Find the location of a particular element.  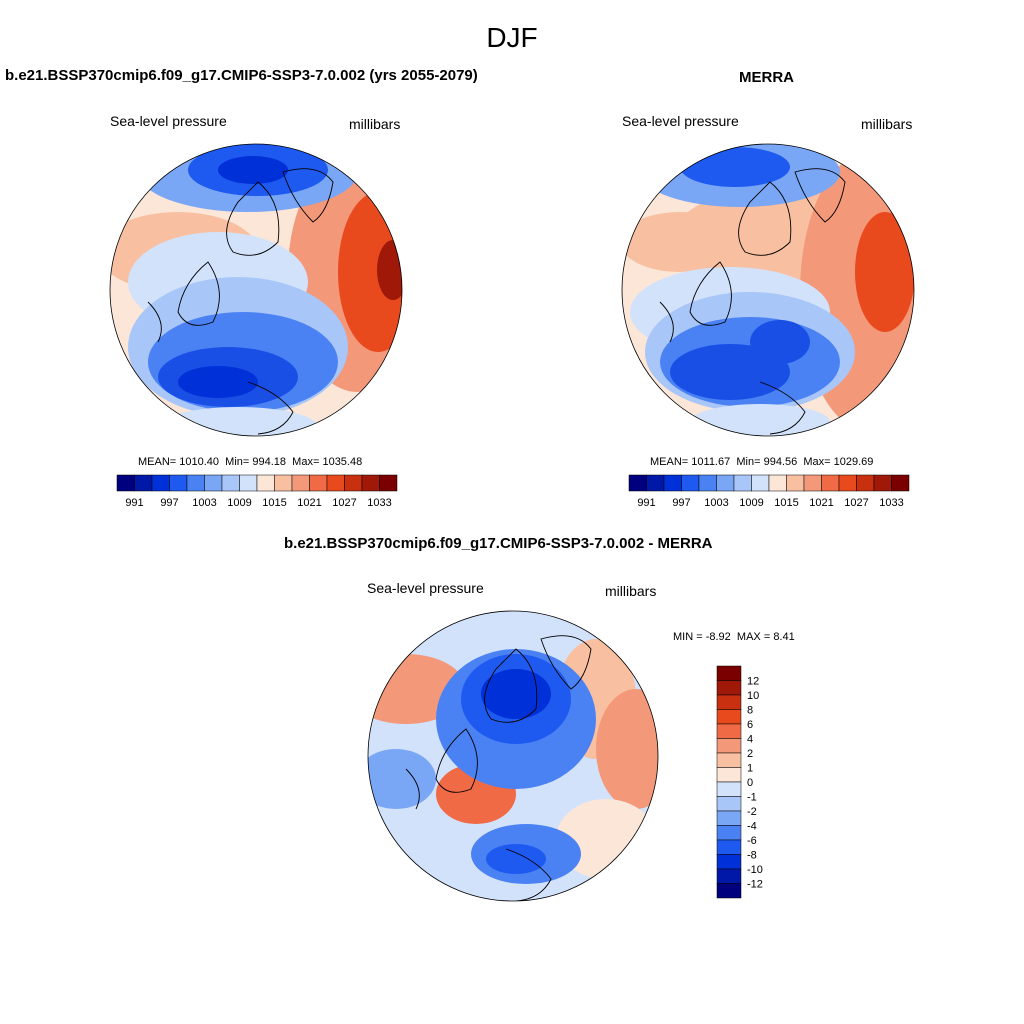

model-polar-map is located at coordinates (256, 290).